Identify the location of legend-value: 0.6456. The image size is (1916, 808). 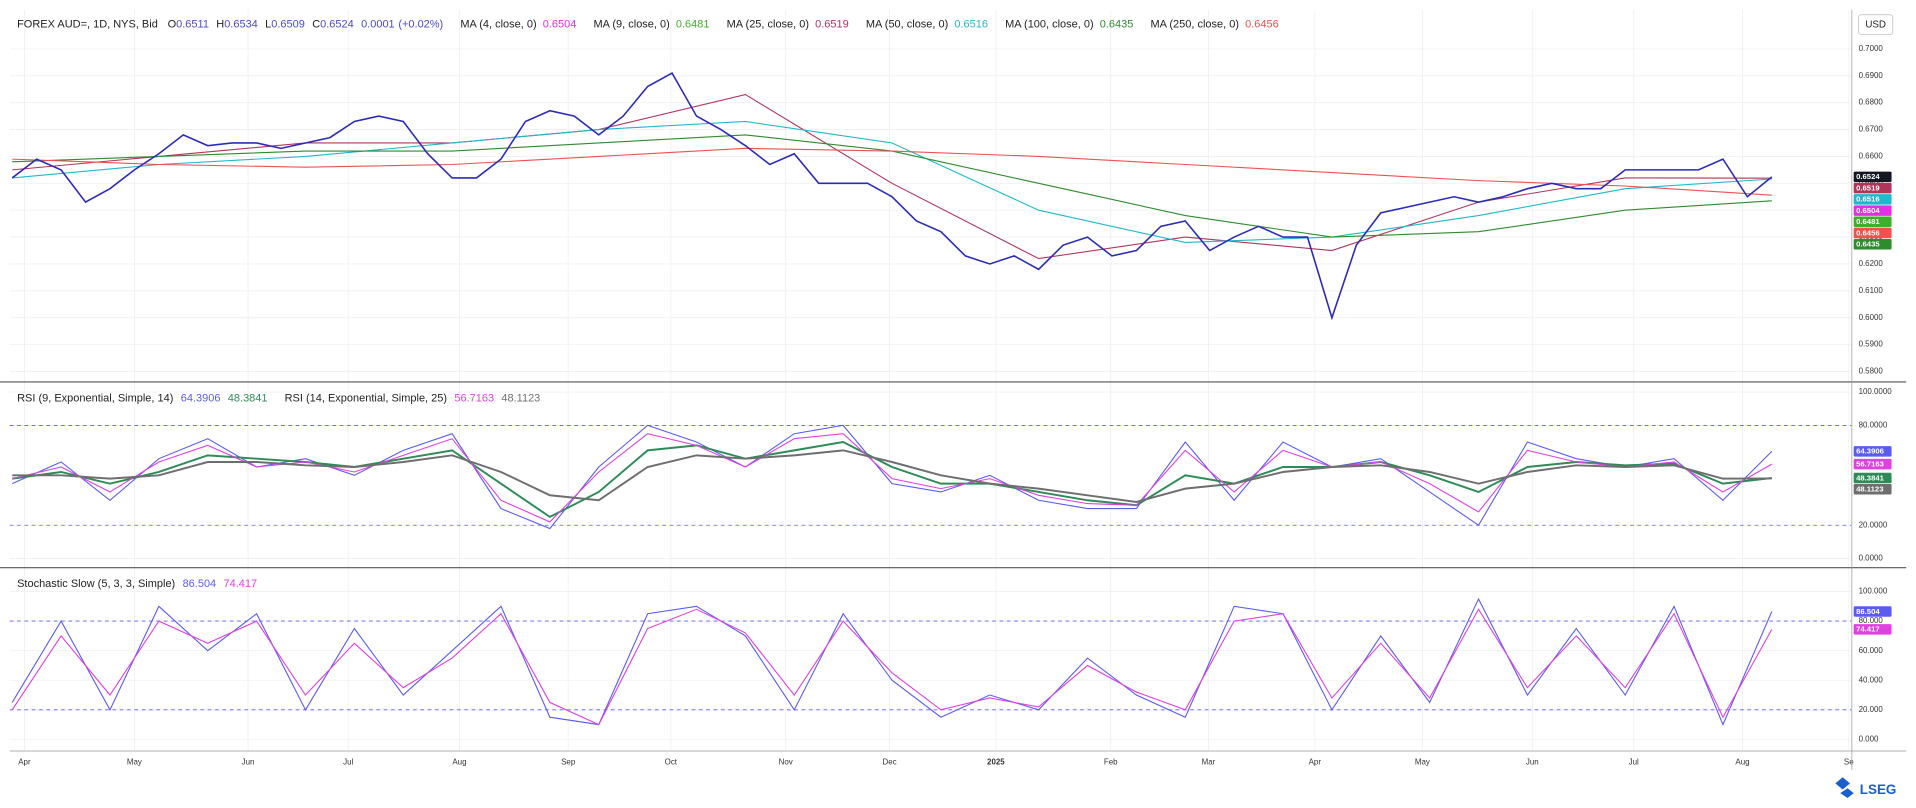
(1262, 24).